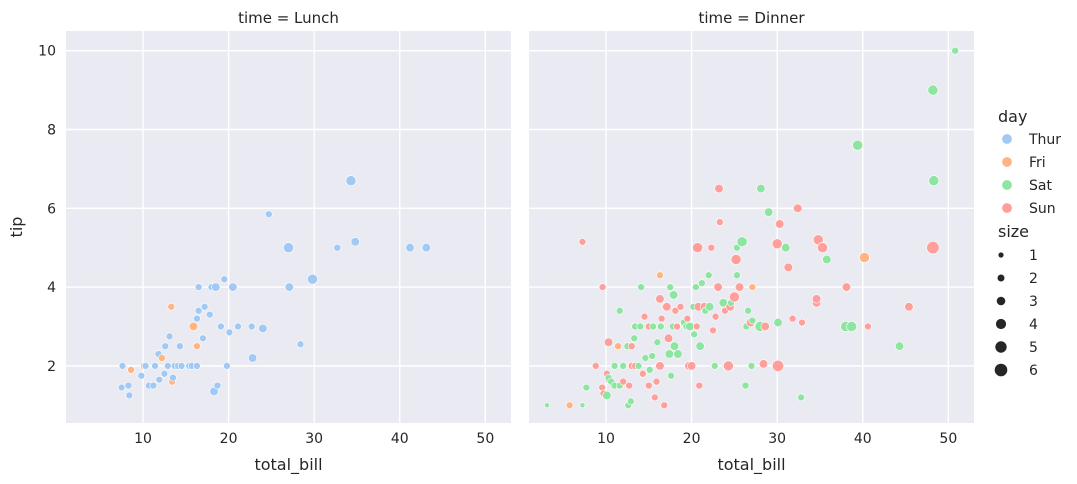 The width and height of the screenshot is (1077, 484). What do you see at coordinates (288, 18) in the screenshot?
I see `facet-title: time = Lunch` at bounding box center [288, 18].